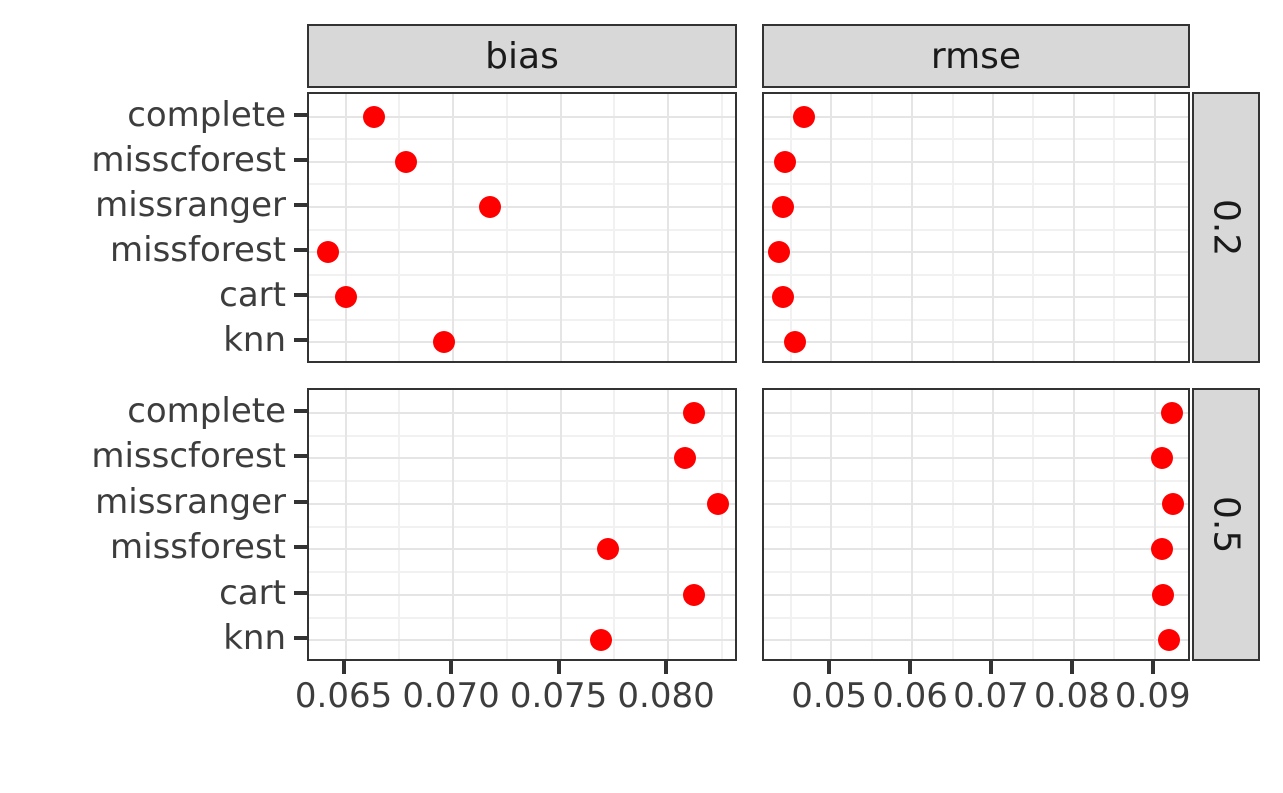 The height and width of the screenshot is (793, 1283). I want to click on facet-strip-rmse-label: rmse, so click(976, 56).